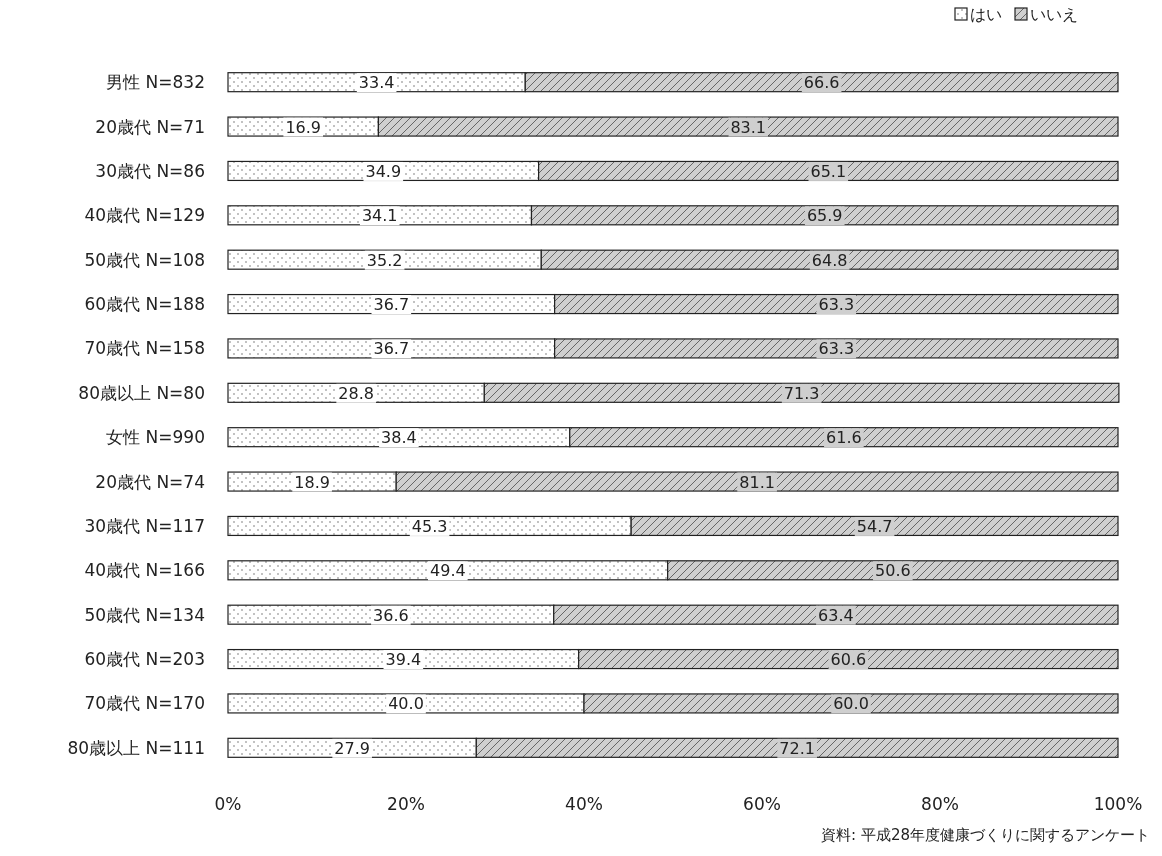 This screenshot has width=1162, height=856. What do you see at coordinates (144, 703) in the screenshot?
I see `y-tick-label: 70歳代 N=170` at bounding box center [144, 703].